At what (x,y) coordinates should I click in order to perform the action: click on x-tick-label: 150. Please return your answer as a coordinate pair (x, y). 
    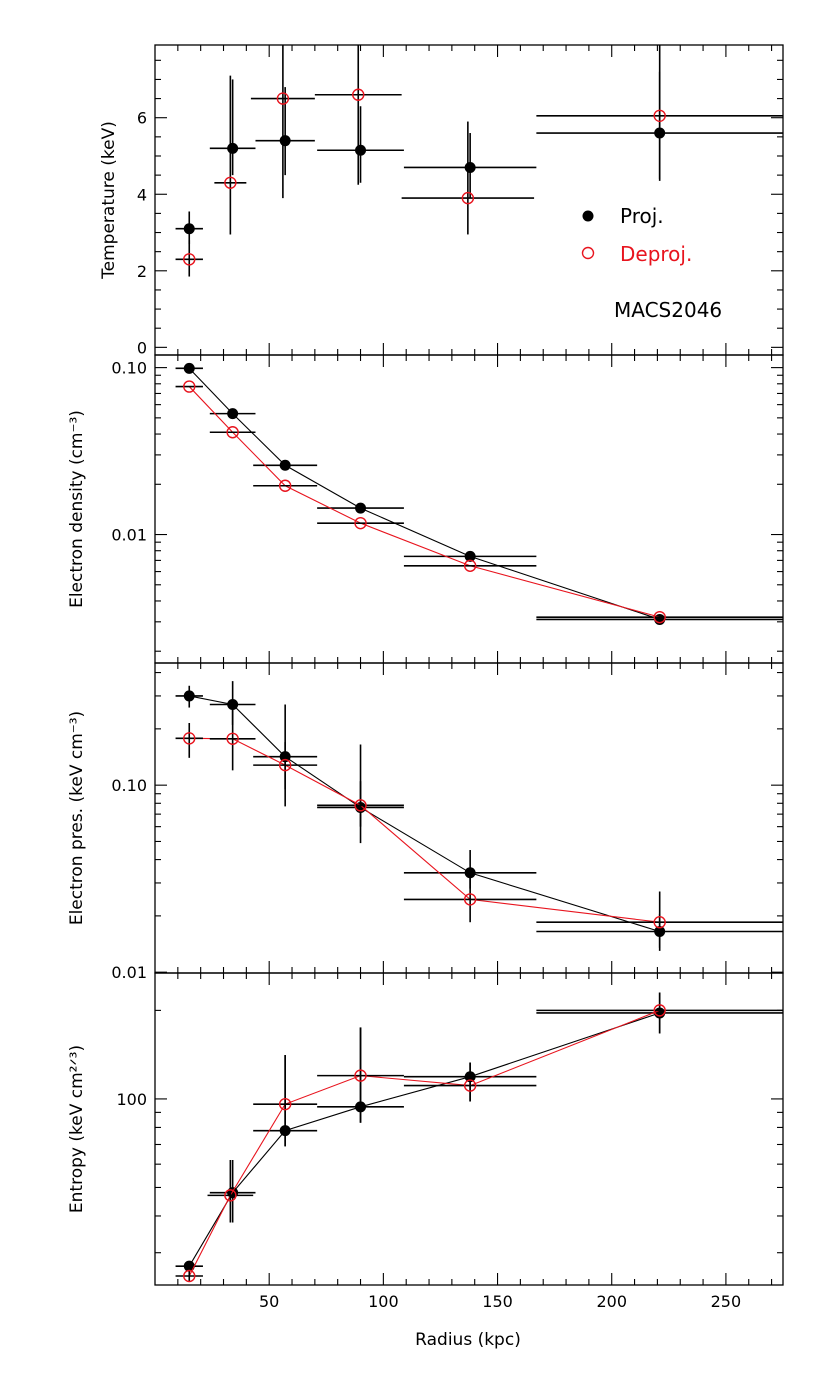
    Looking at the image, I should click on (497, 1301).